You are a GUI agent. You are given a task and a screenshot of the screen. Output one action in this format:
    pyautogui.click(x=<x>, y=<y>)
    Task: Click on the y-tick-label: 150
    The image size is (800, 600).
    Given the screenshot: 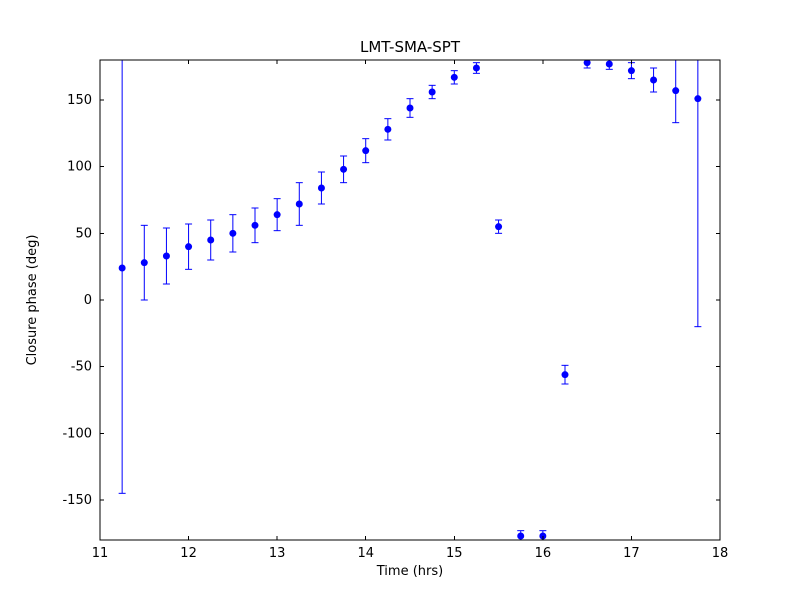 What is the action you would take?
    pyautogui.click(x=79, y=100)
    